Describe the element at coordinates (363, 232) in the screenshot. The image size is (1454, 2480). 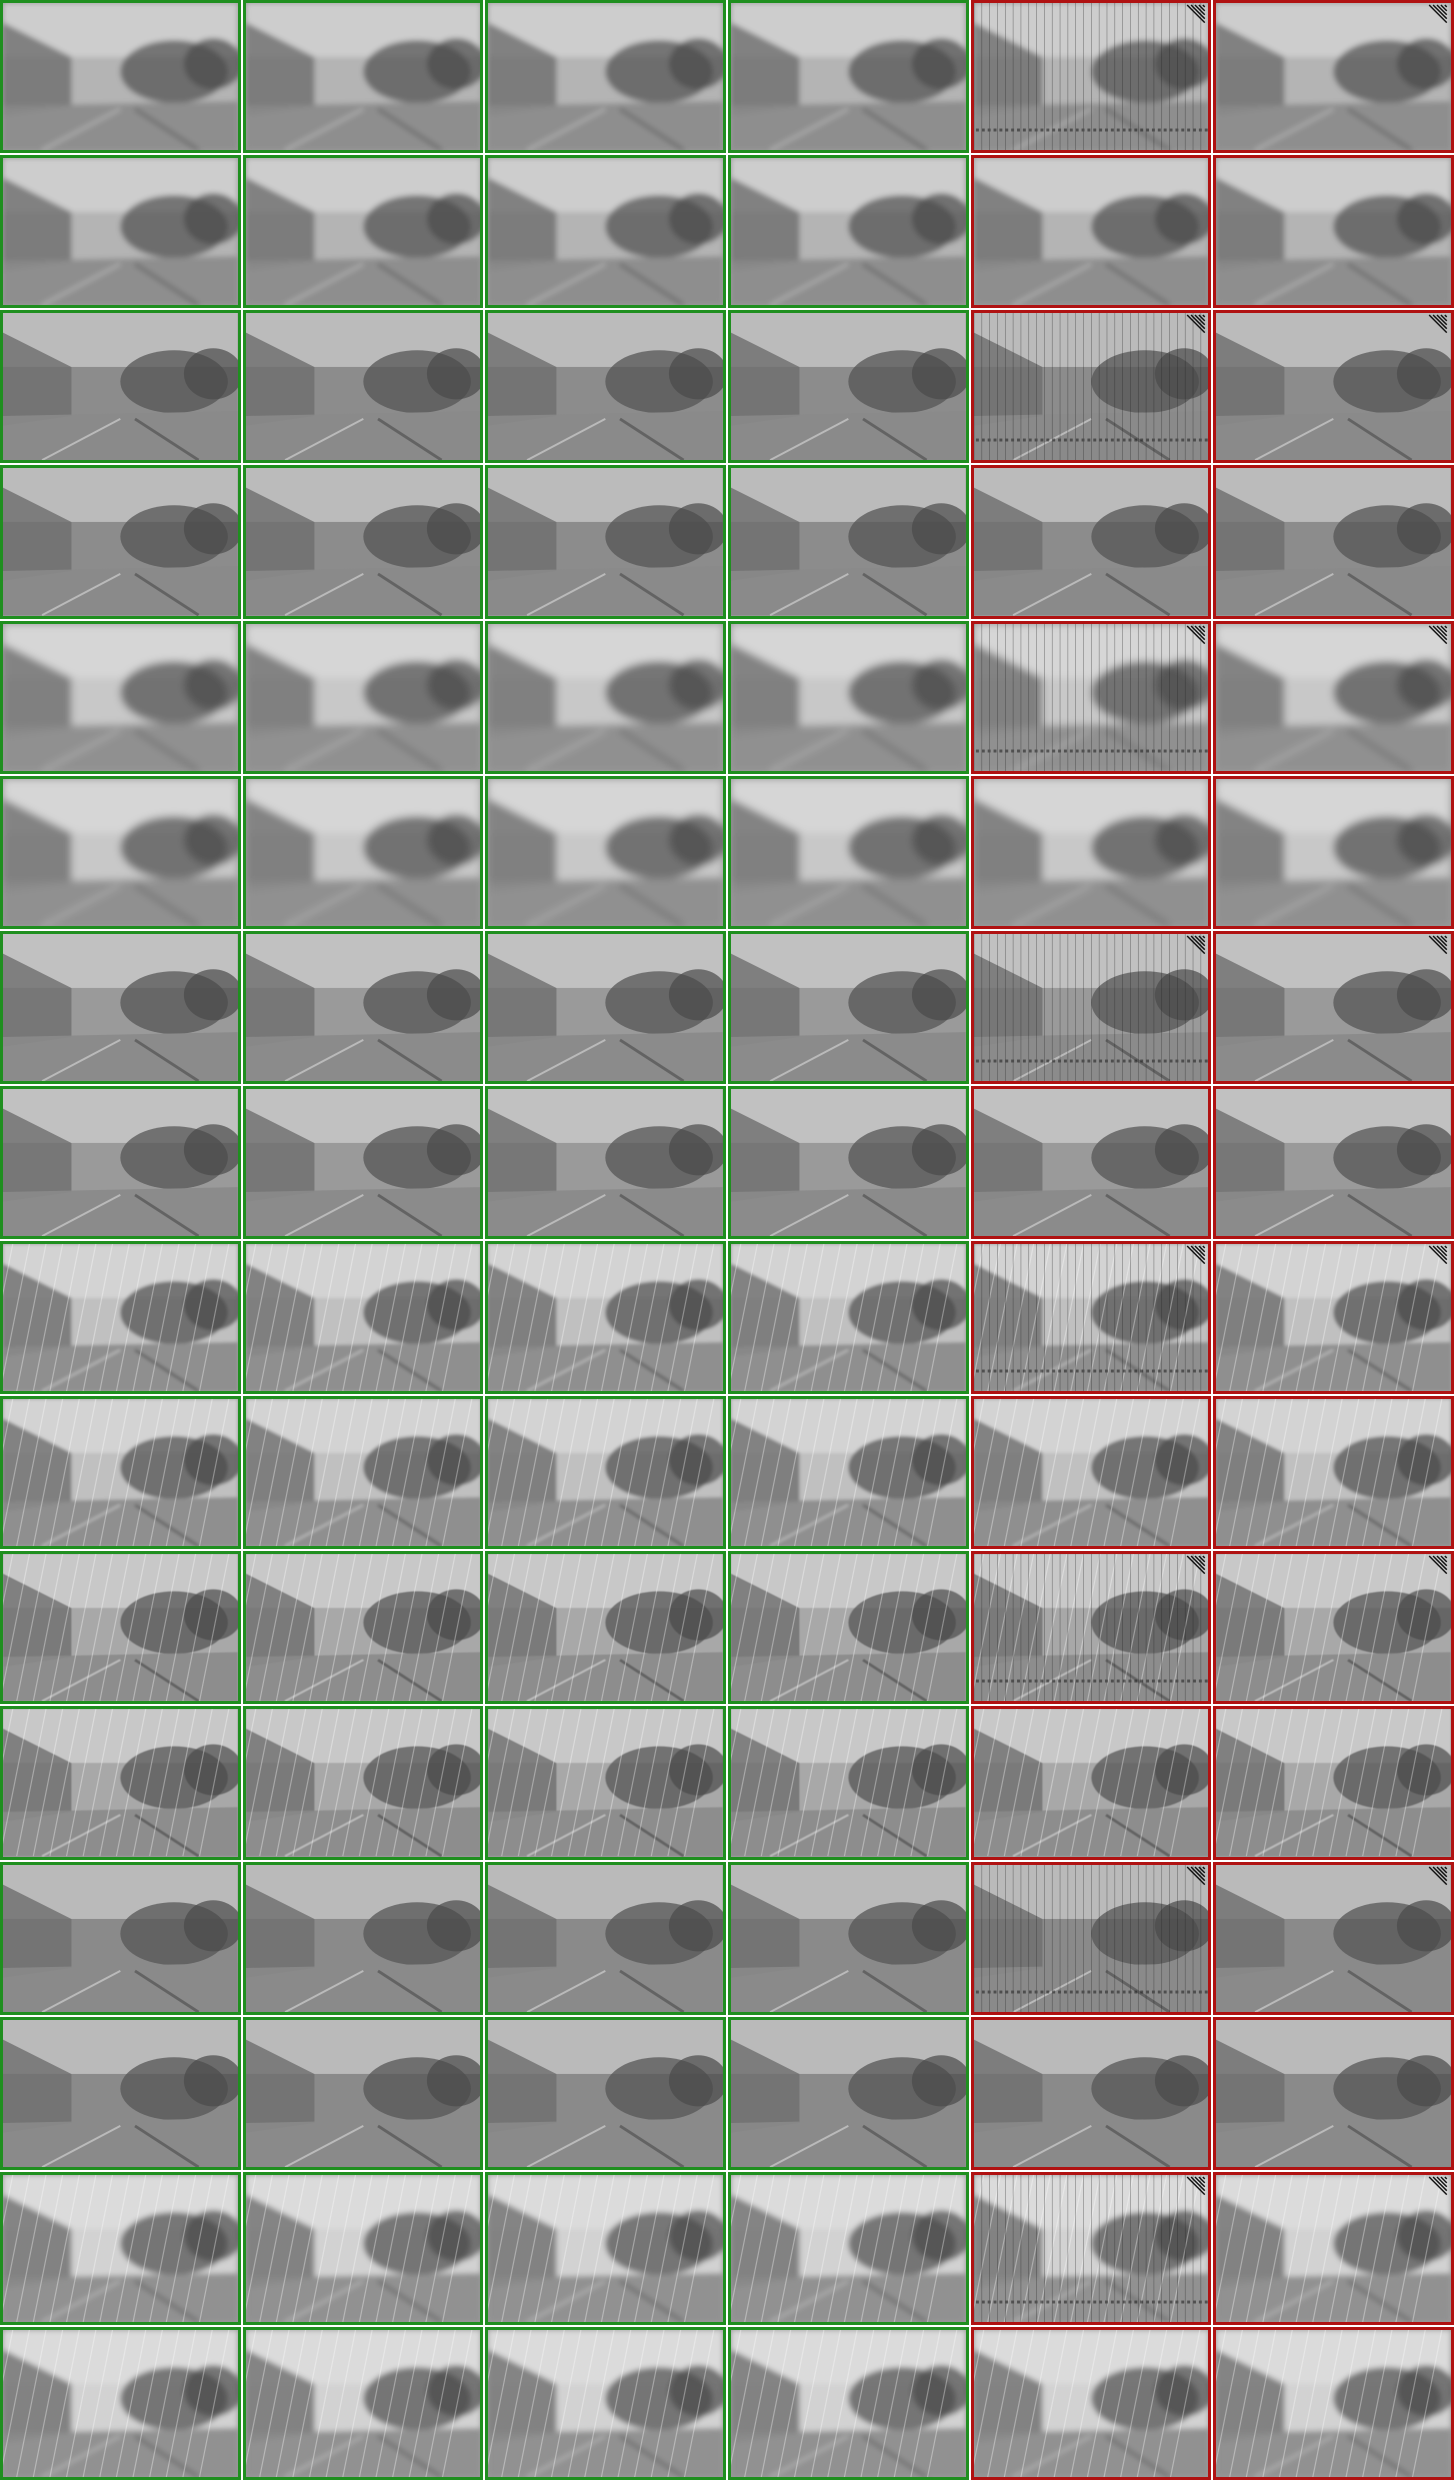
I see `thumbnail-street-with-pedestrian-r2-c2` at that location.